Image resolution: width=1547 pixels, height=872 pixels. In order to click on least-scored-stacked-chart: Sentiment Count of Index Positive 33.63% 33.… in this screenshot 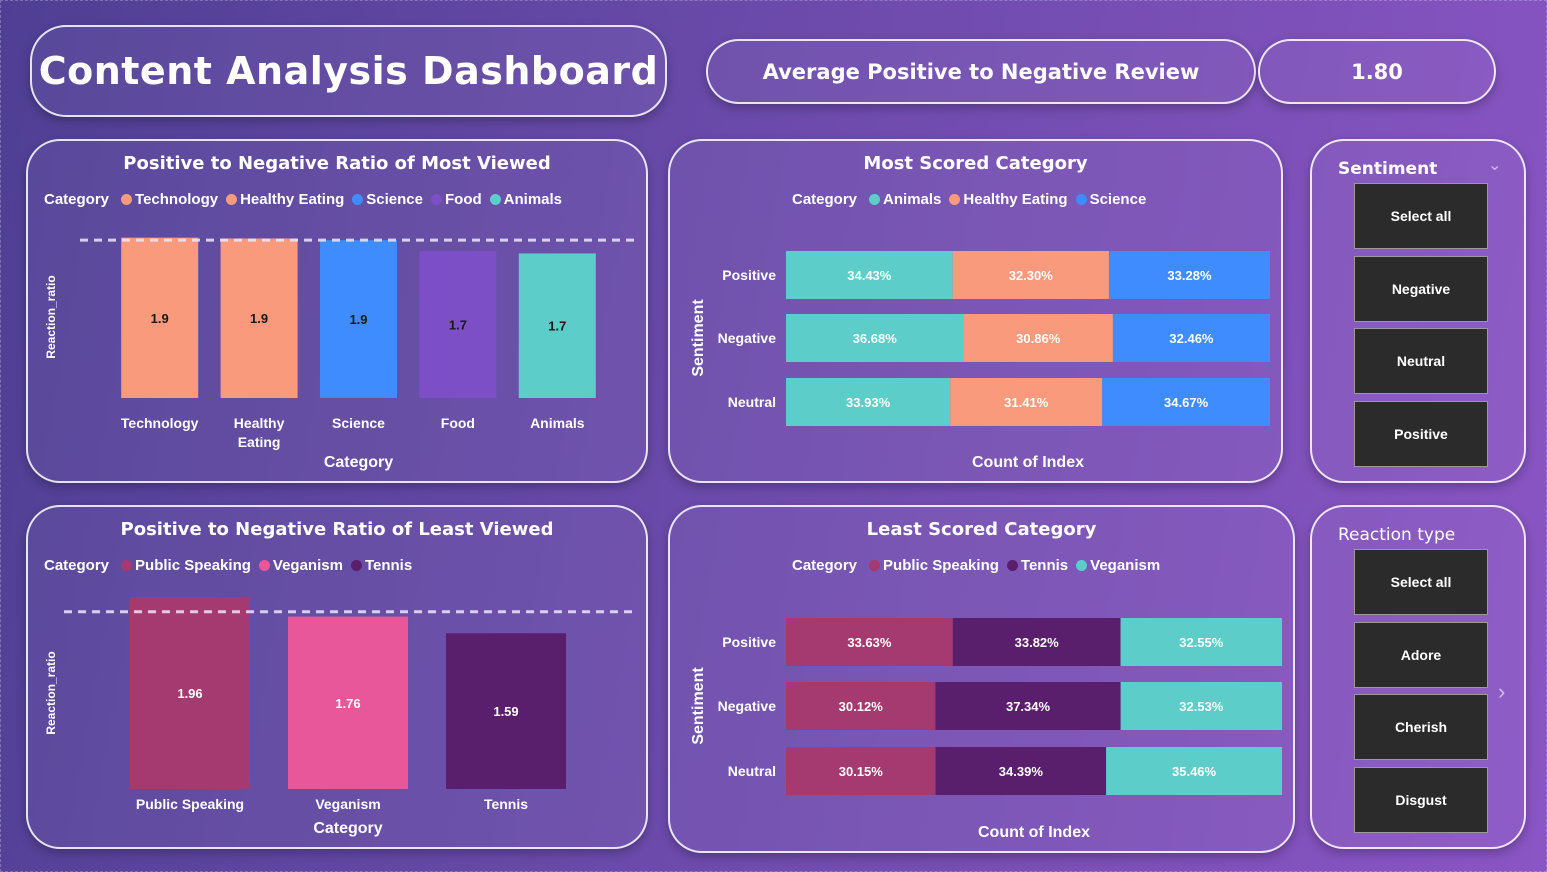, I will do `click(986, 729)`.